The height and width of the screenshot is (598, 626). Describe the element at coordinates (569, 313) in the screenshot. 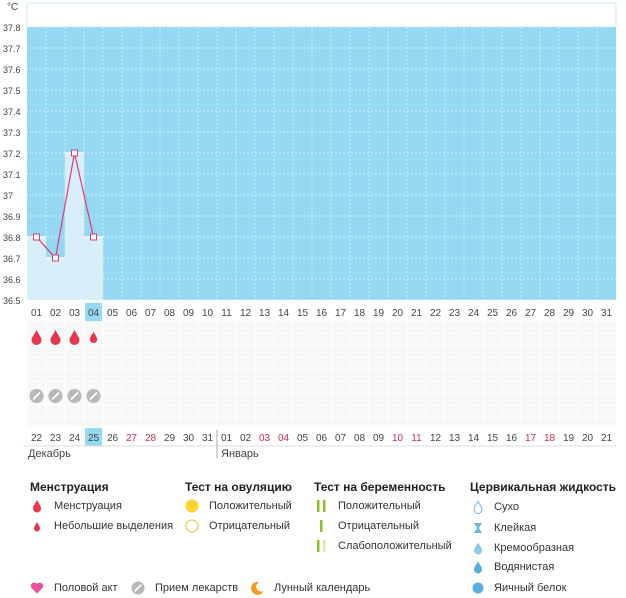

I see `cycle-day-label: 29` at that location.